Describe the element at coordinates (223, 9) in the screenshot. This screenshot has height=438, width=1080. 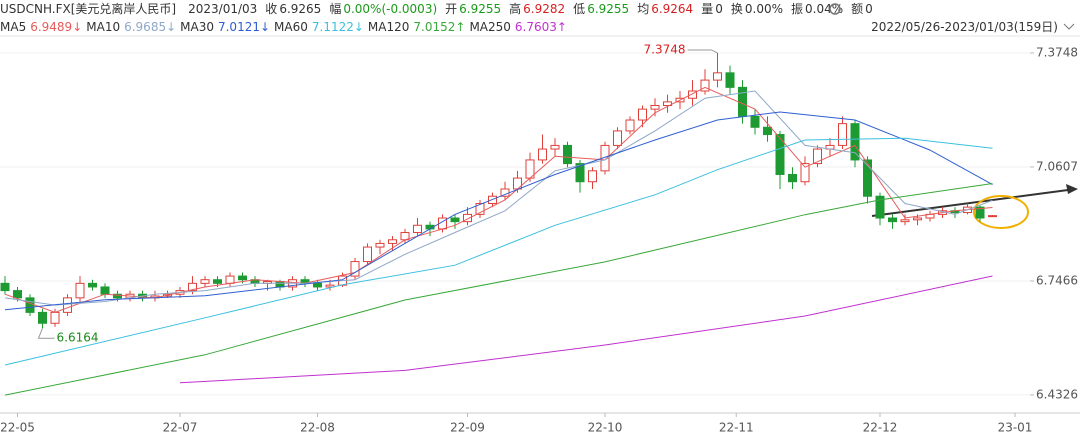
I see `date: 2023/01/03` at that location.